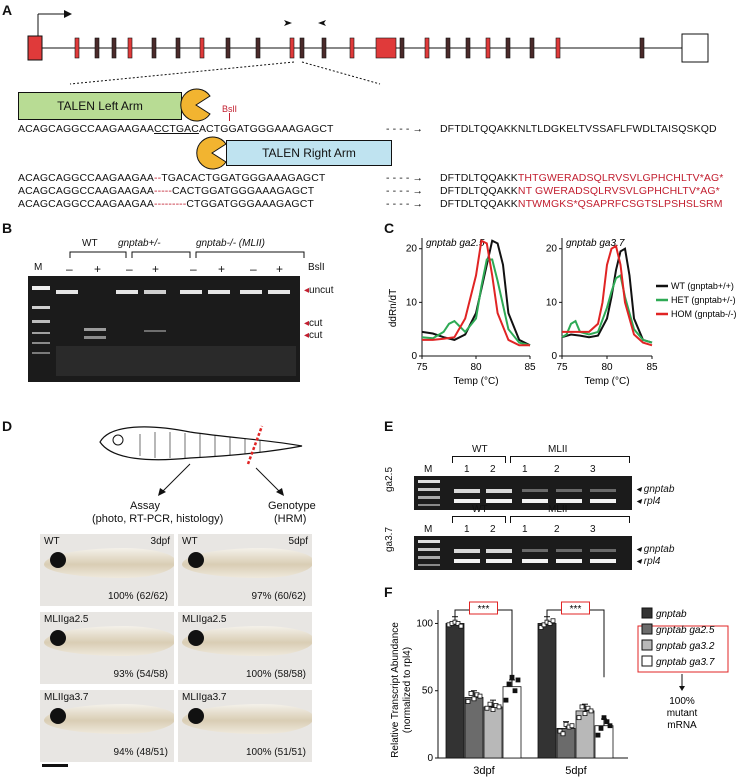 Image resolution: width=736 pixels, height=781 pixels. What do you see at coordinates (190, 541) in the screenshot?
I see `larva-genotype-label: WT` at bounding box center [190, 541].